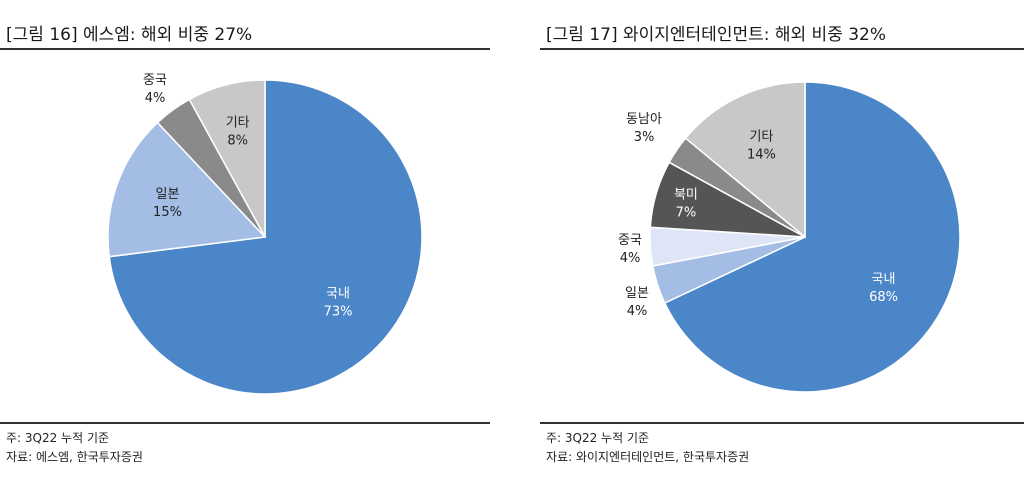  I want to click on left-slice-label-3: 기타, so click(238, 123).